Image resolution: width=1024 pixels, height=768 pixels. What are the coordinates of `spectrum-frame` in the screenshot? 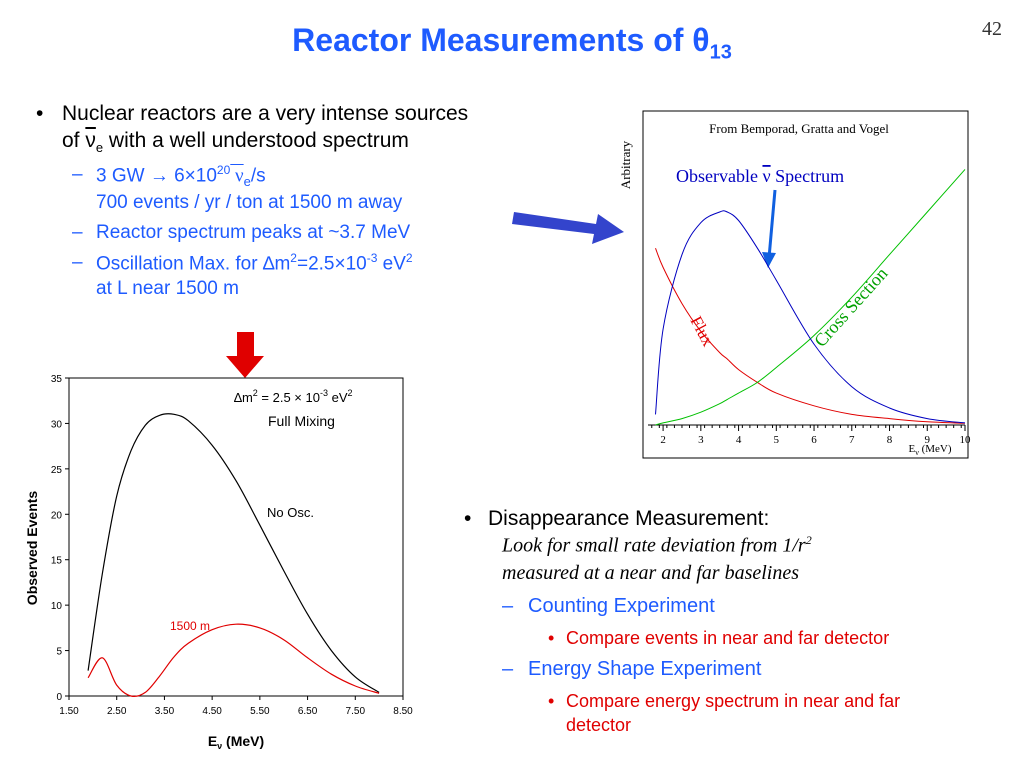 It's located at (805, 284).